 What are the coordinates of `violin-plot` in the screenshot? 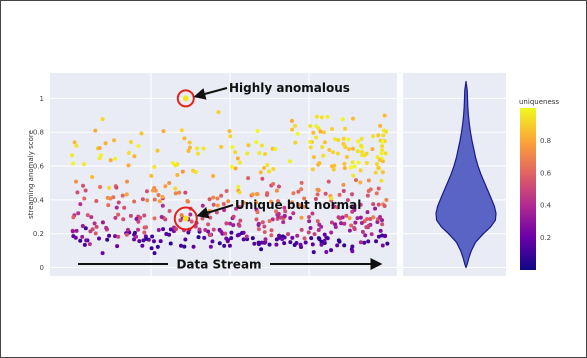 It's located at (466, 174).